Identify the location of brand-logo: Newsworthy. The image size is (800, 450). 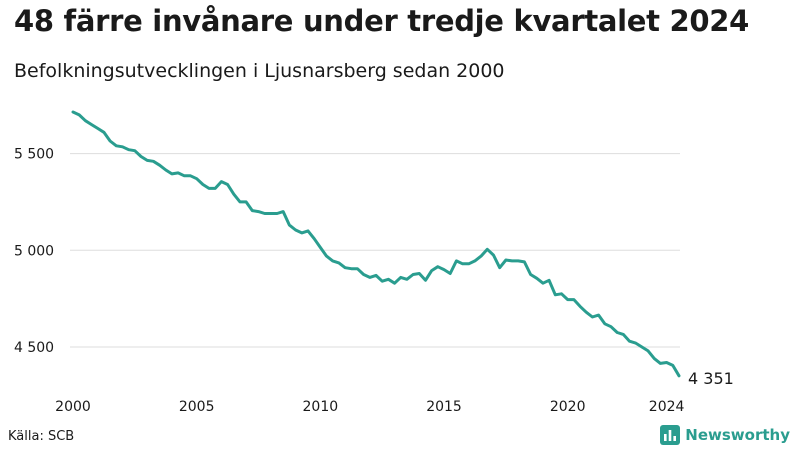
(725, 435).